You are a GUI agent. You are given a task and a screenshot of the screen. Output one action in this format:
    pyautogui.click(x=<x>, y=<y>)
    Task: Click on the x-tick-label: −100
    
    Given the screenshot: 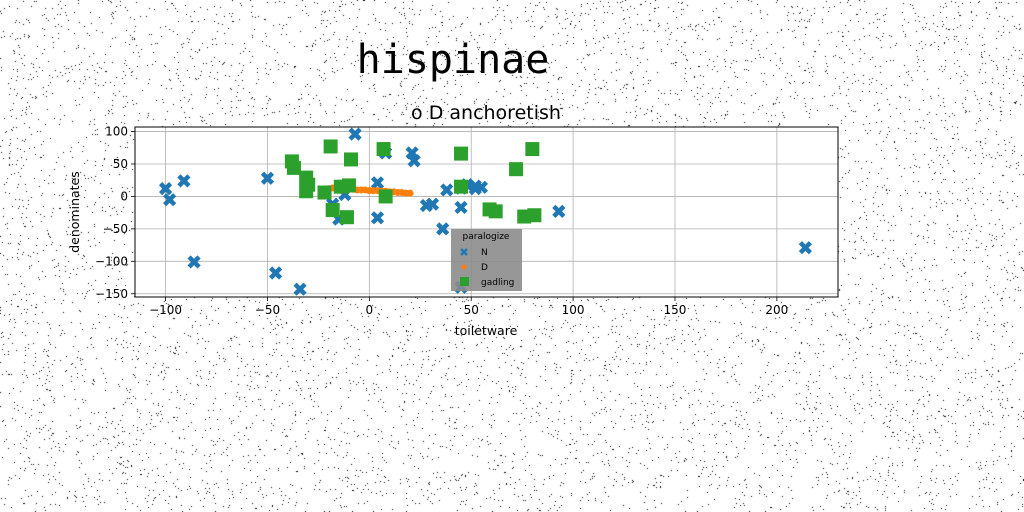 What is the action you would take?
    pyautogui.click(x=165, y=310)
    